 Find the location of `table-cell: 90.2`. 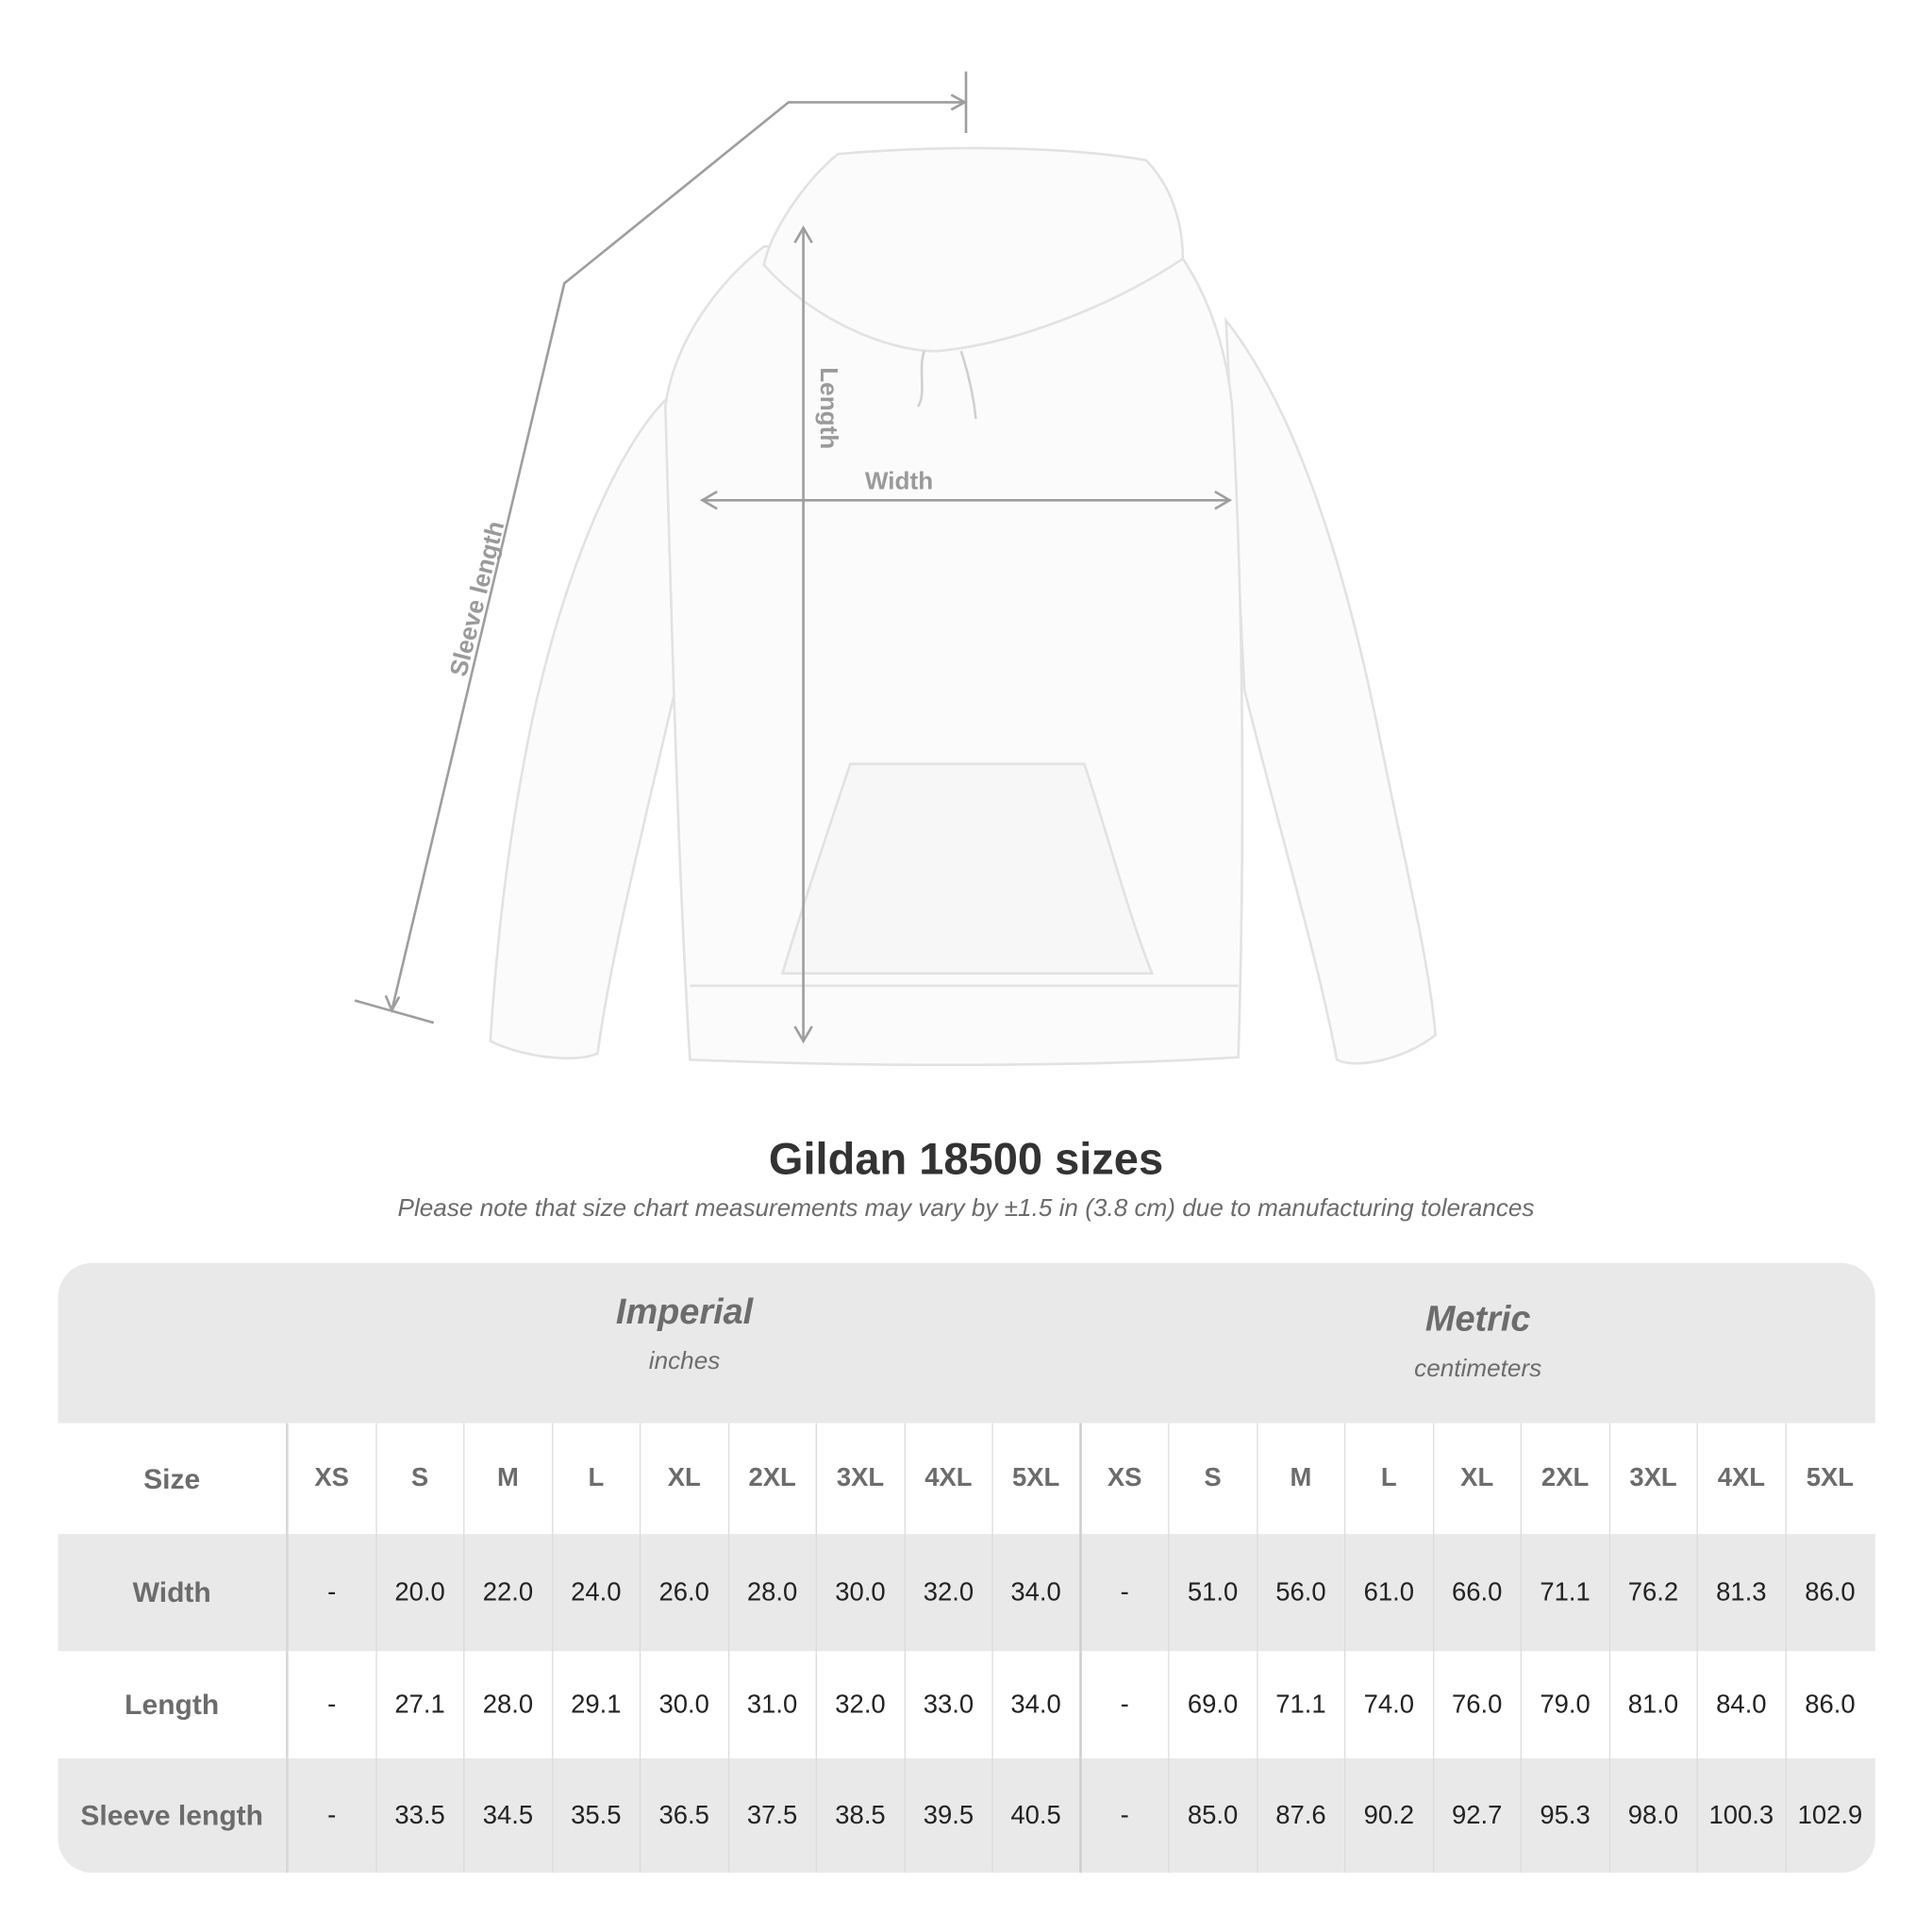

table-cell: 90.2 is located at coordinates (1390, 1816).